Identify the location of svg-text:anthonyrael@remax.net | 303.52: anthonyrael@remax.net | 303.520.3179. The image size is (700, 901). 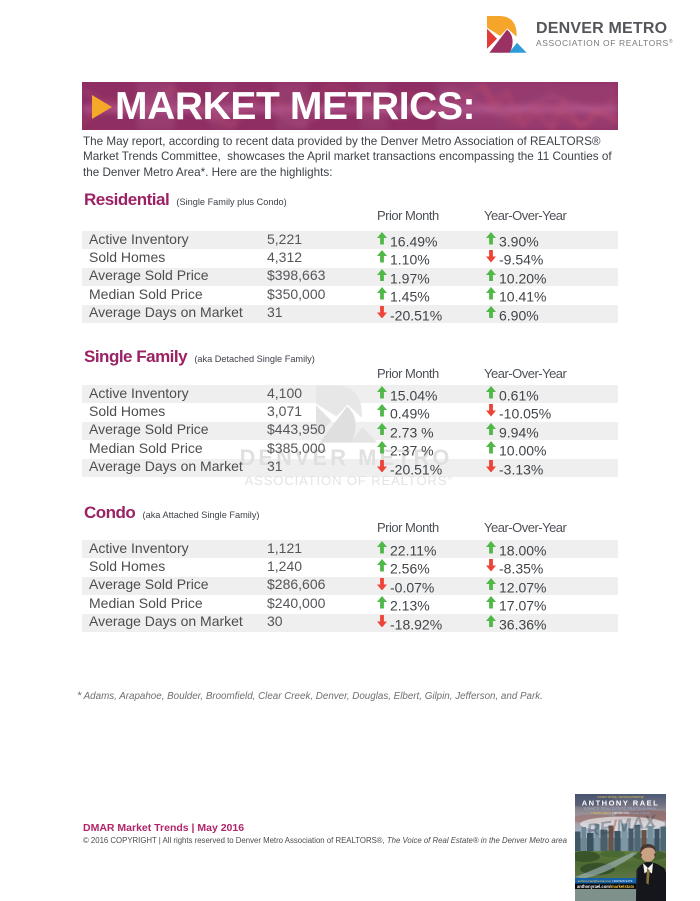
(605, 881).